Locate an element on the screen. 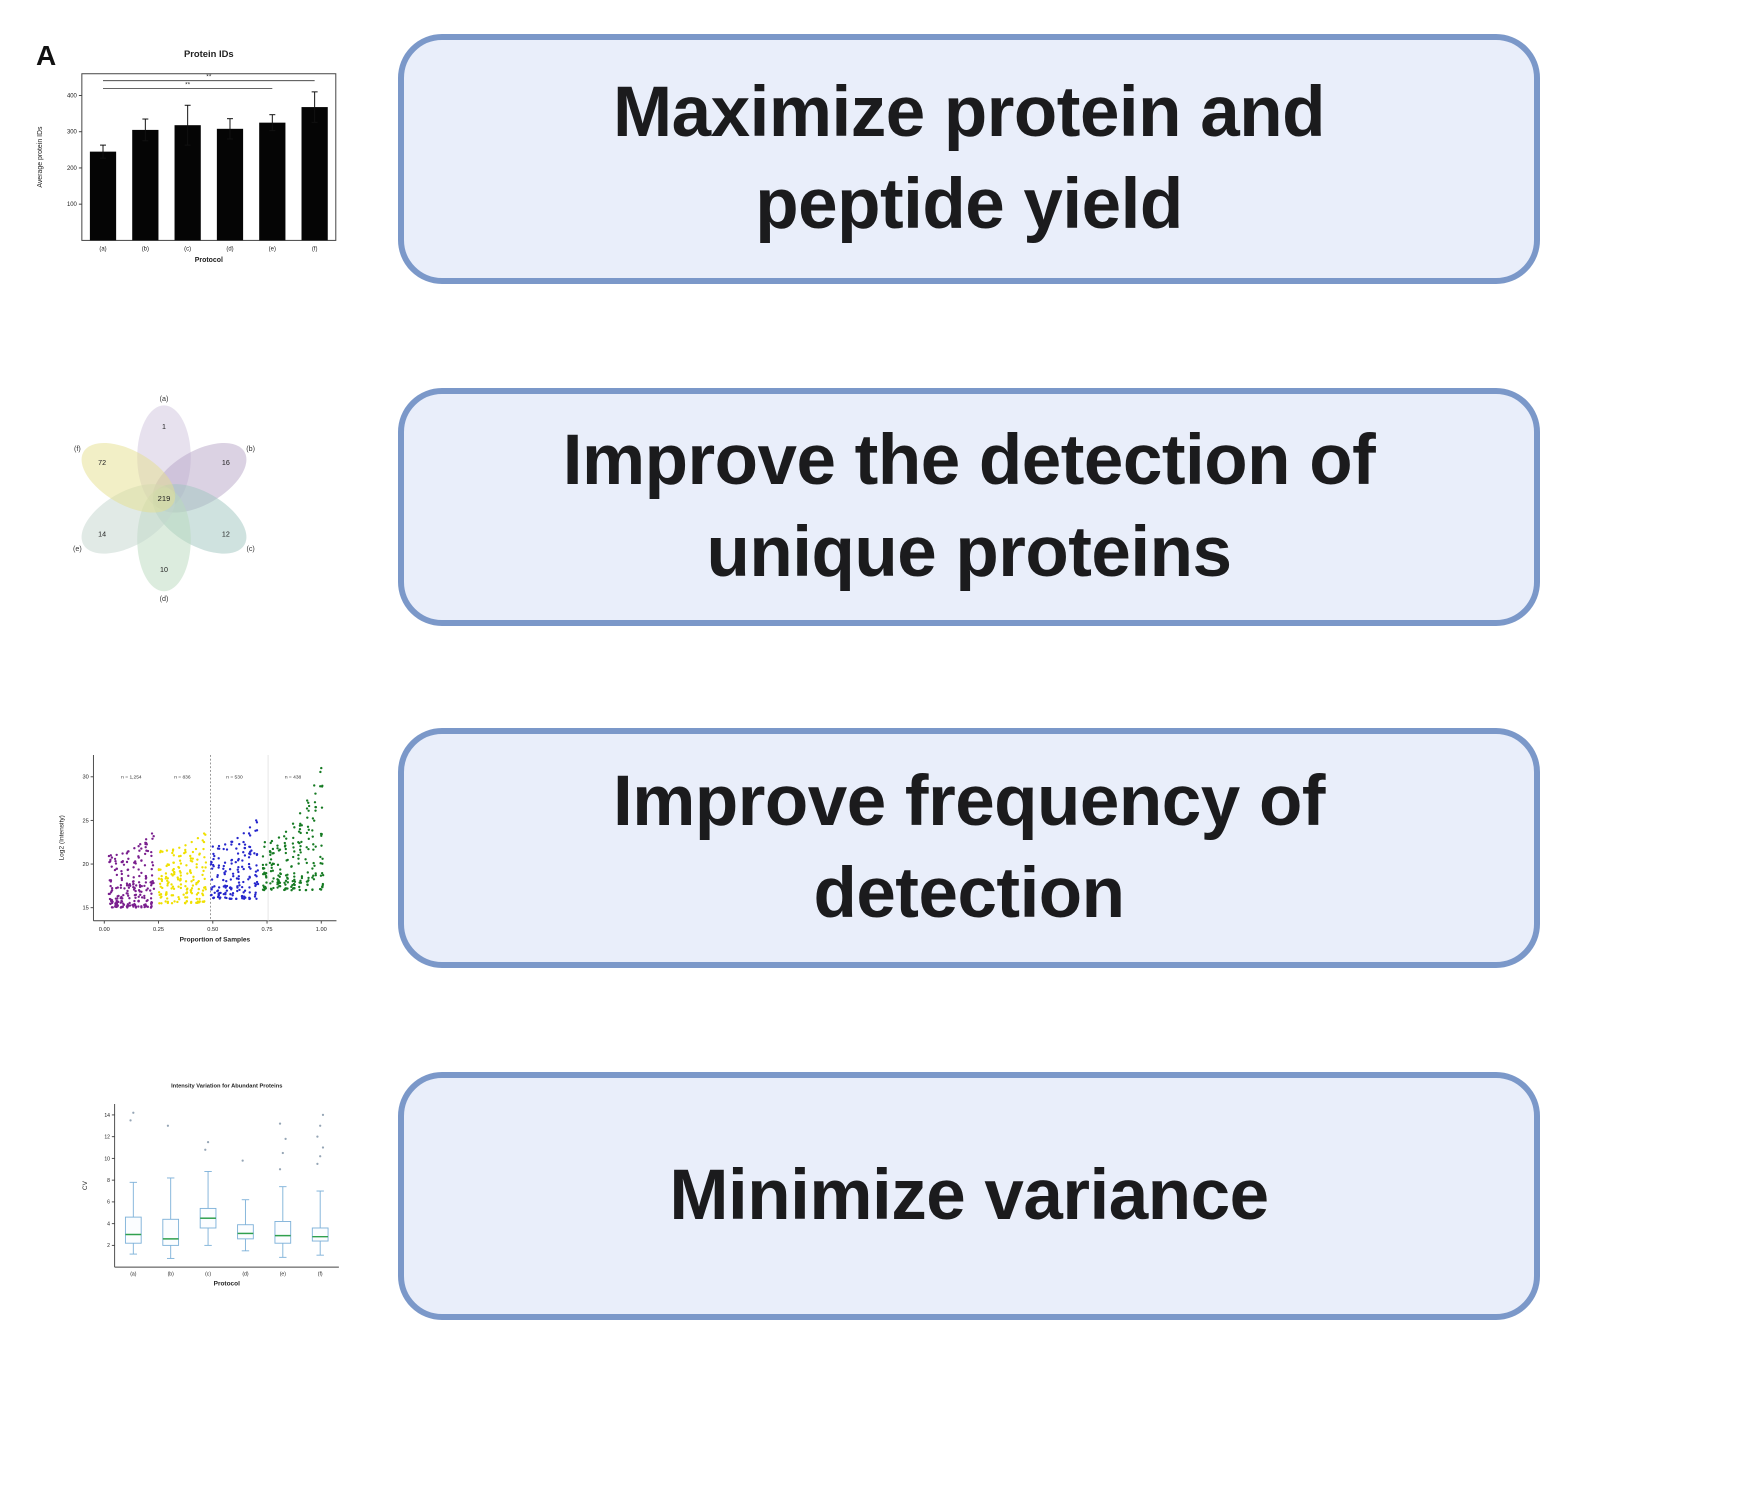 The width and height of the screenshot is (1744, 1509). svg-text: 72 is located at coordinates (102, 463).